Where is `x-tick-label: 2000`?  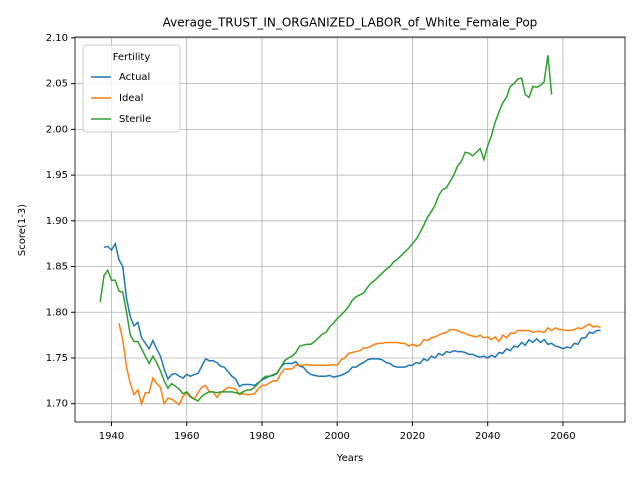 x-tick-label: 2000 is located at coordinates (336, 436).